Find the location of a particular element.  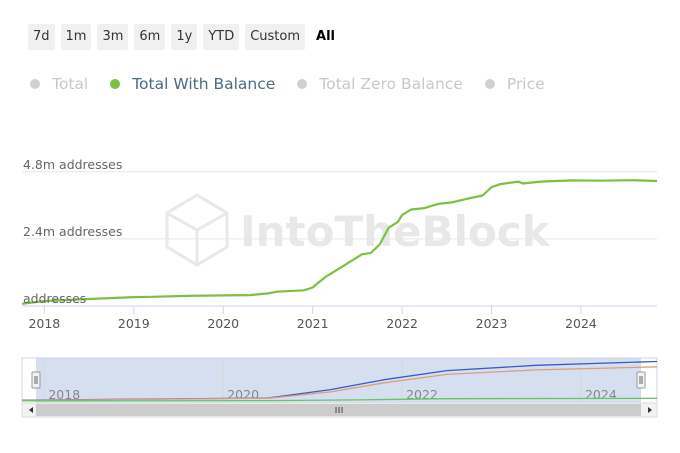

y-tick-label: addresses is located at coordinates (54, 298).